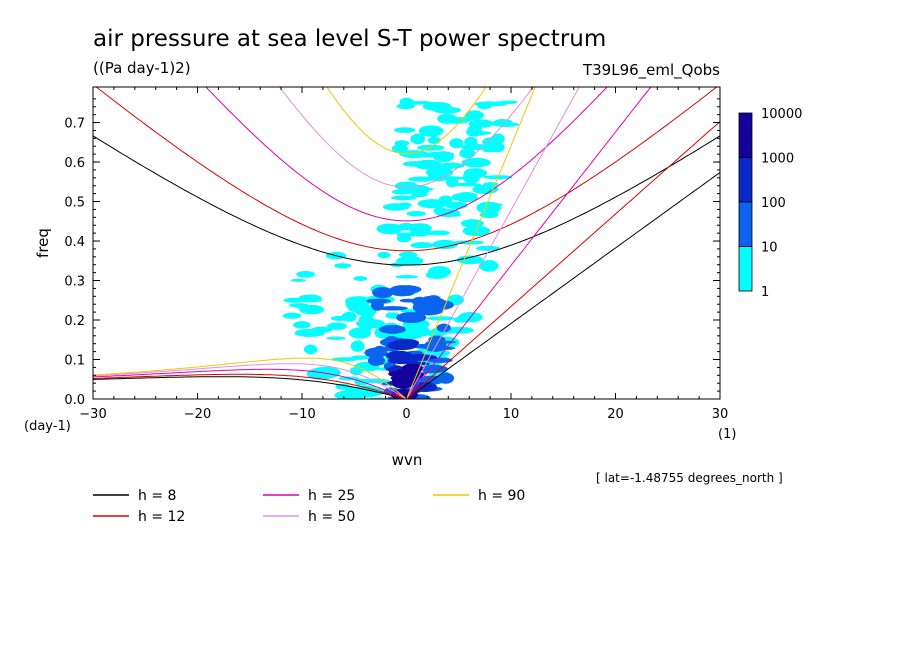 The height and width of the screenshot is (654, 904). I want to click on x-tick-label: −10, so click(301, 414).